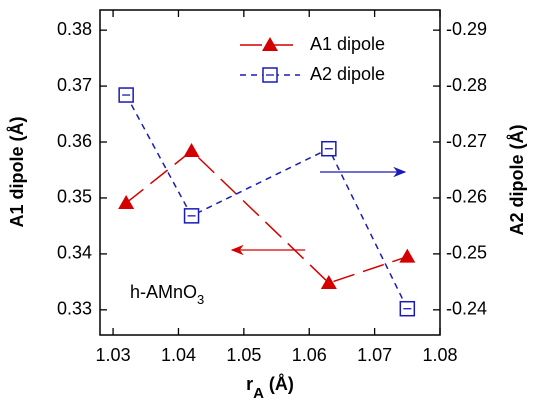 The width and height of the screenshot is (538, 416). I want to click on legend-label: A2 dipole, so click(347, 74).